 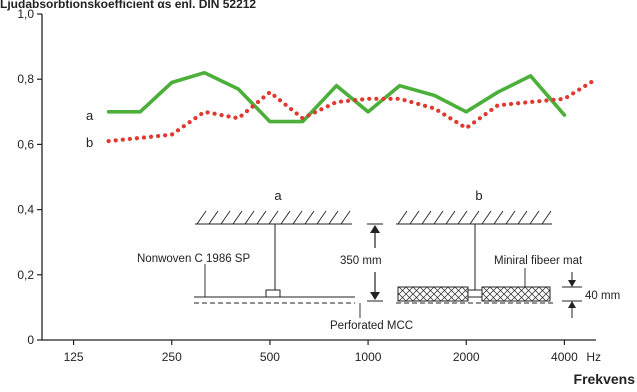 I want to click on ceiling-a-hatching, so click(x=273, y=217).